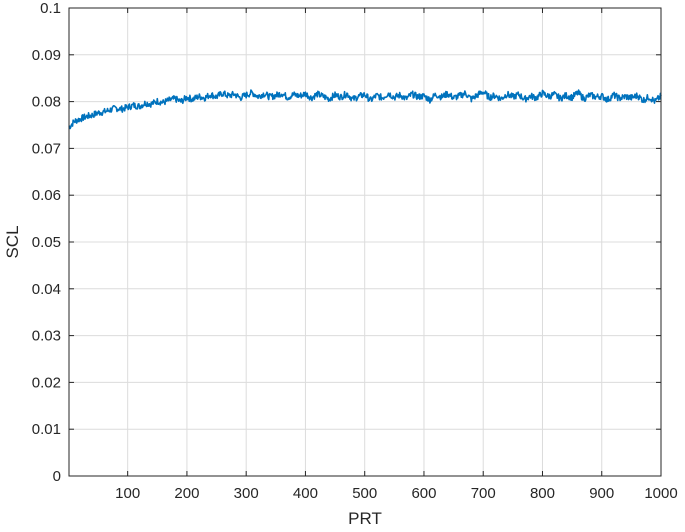  I want to click on y-axis-label: SCL, so click(12, 241).